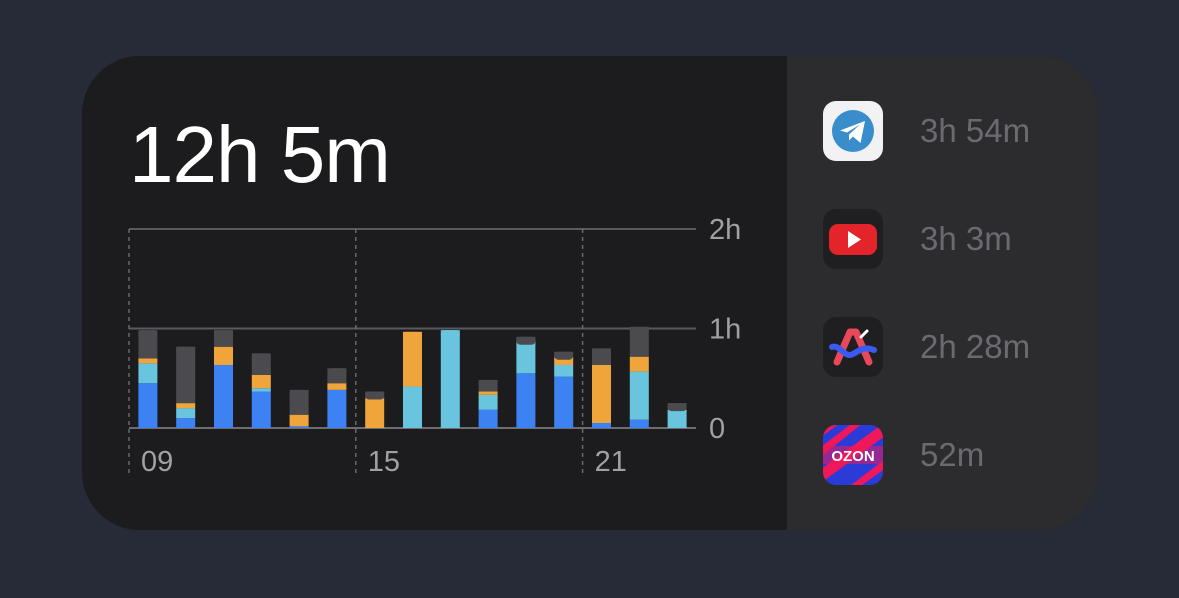  I want to click on app-row-youtube: 3h 3m, so click(953, 239).